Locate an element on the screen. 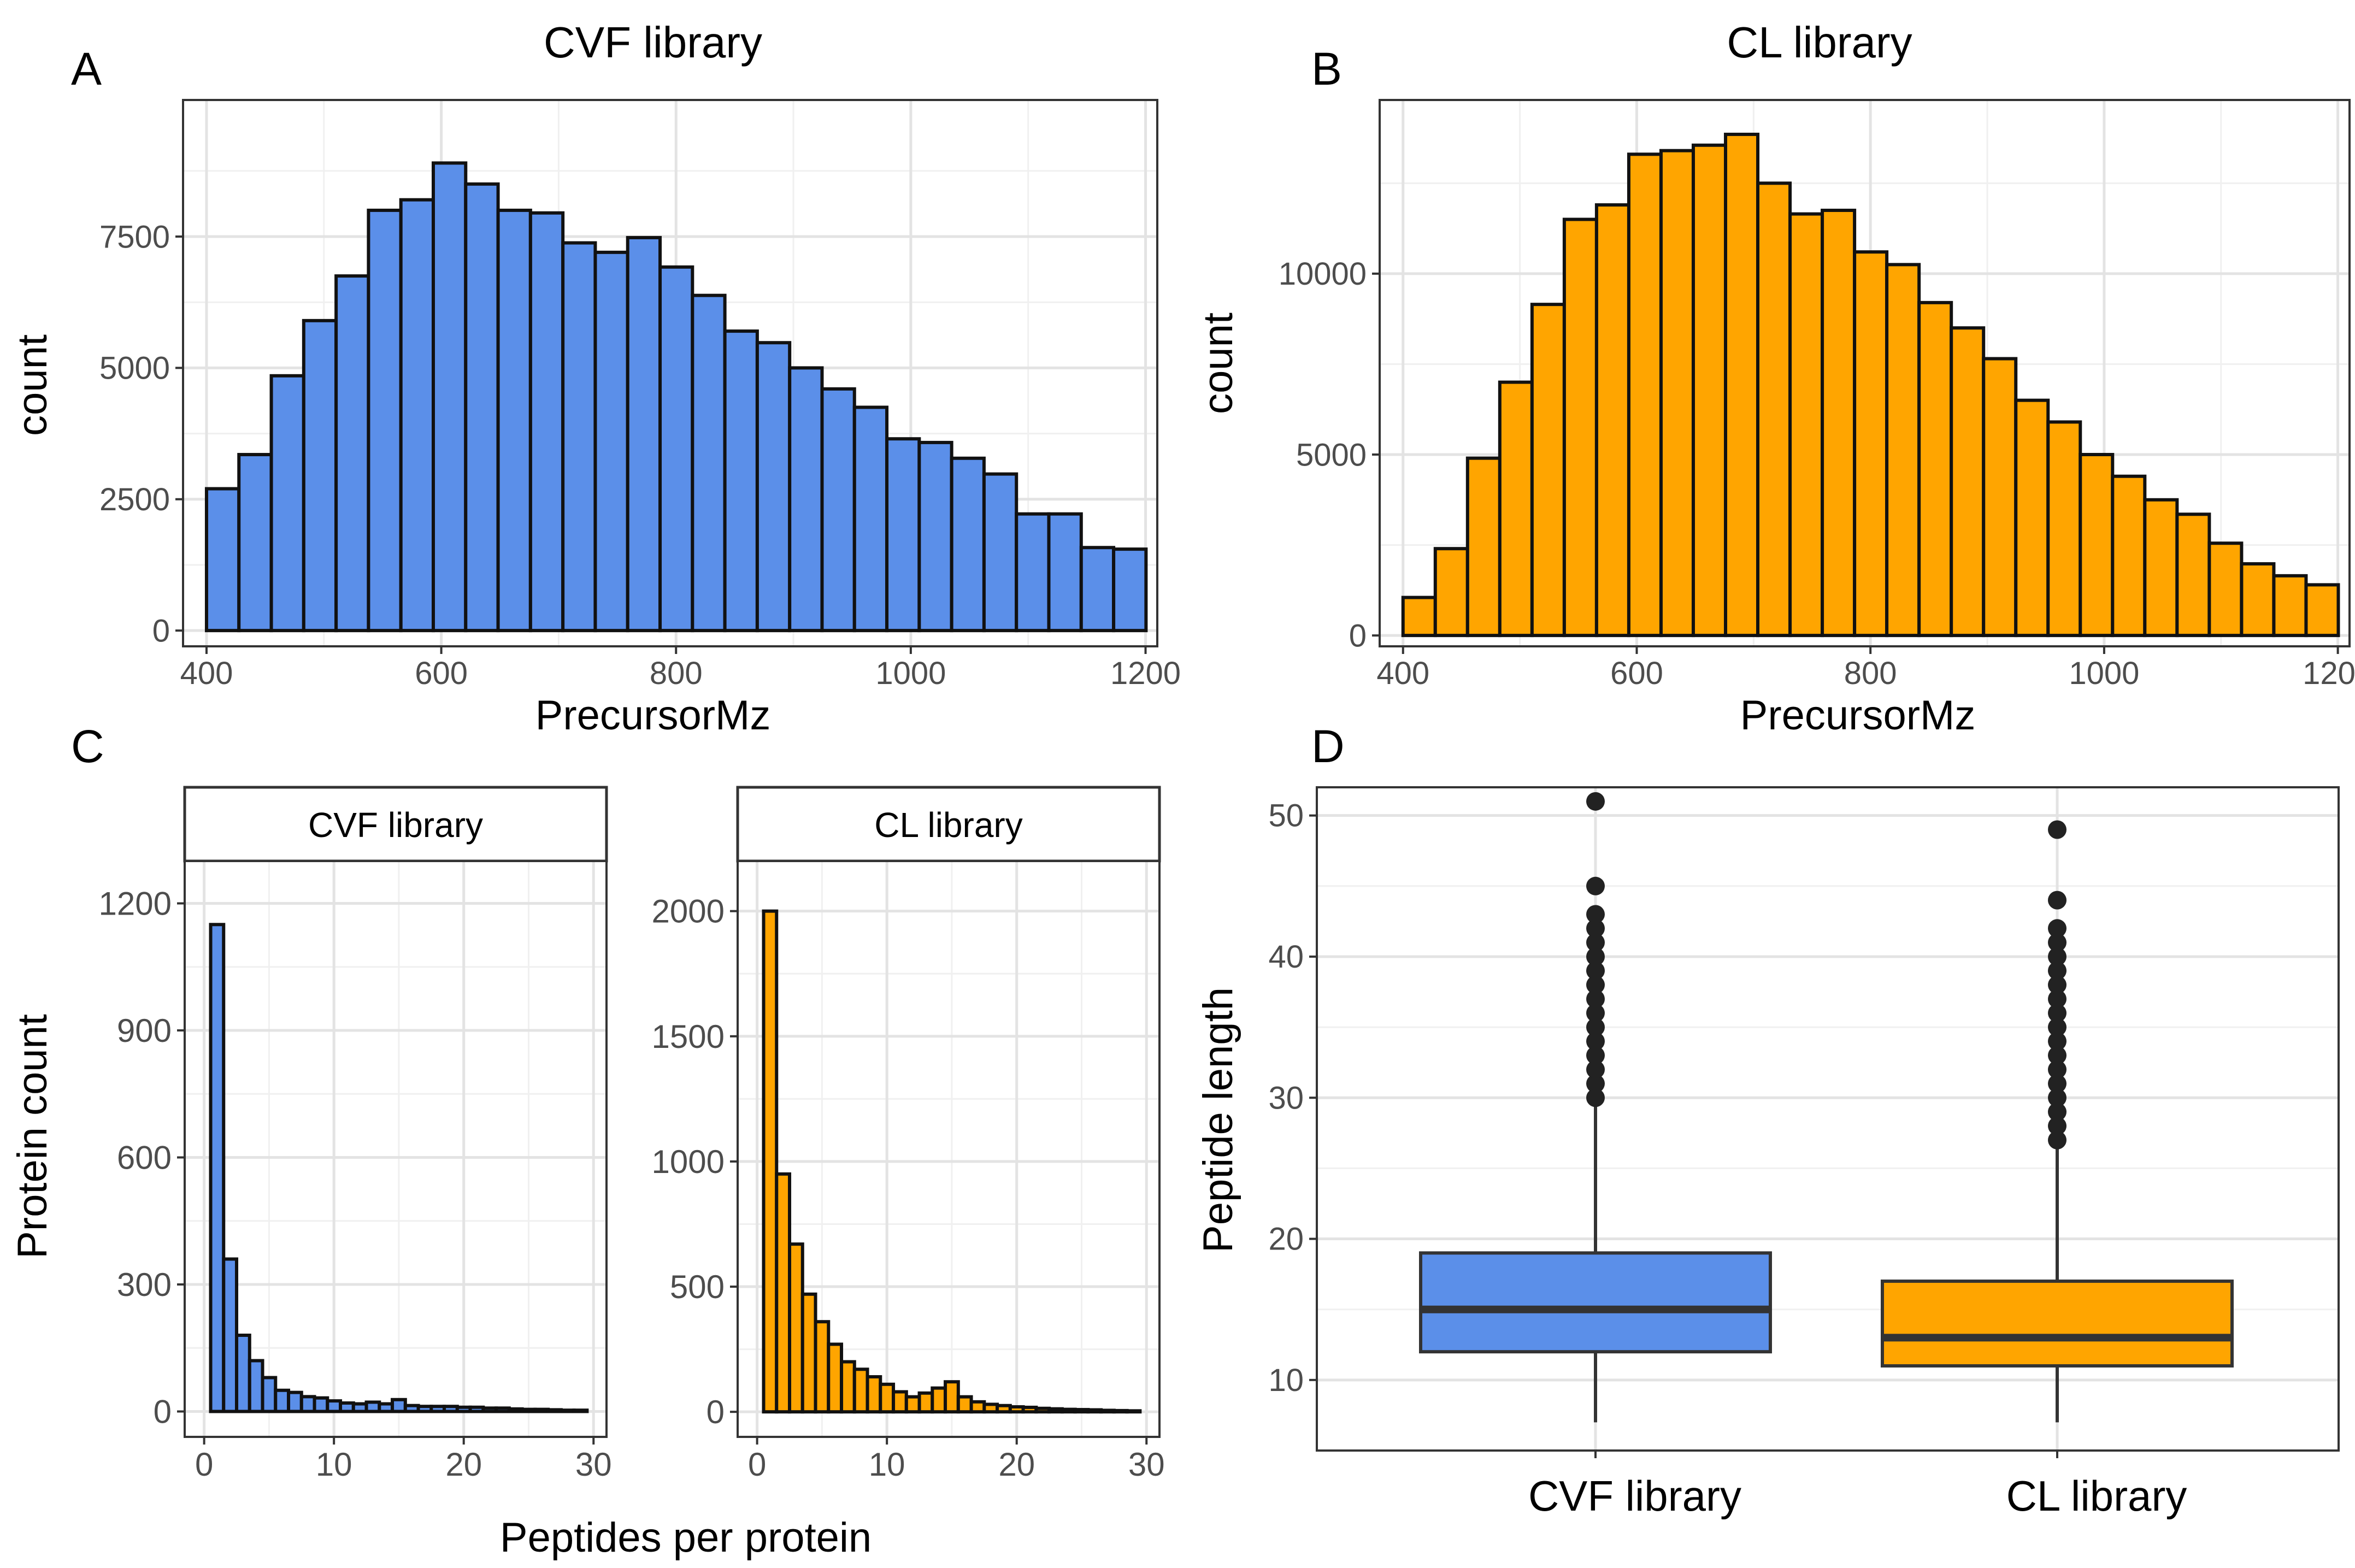 This screenshot has width=2355, height=1568. panel-a-x-tick-label: 400 is located at coordinates (207, 674).